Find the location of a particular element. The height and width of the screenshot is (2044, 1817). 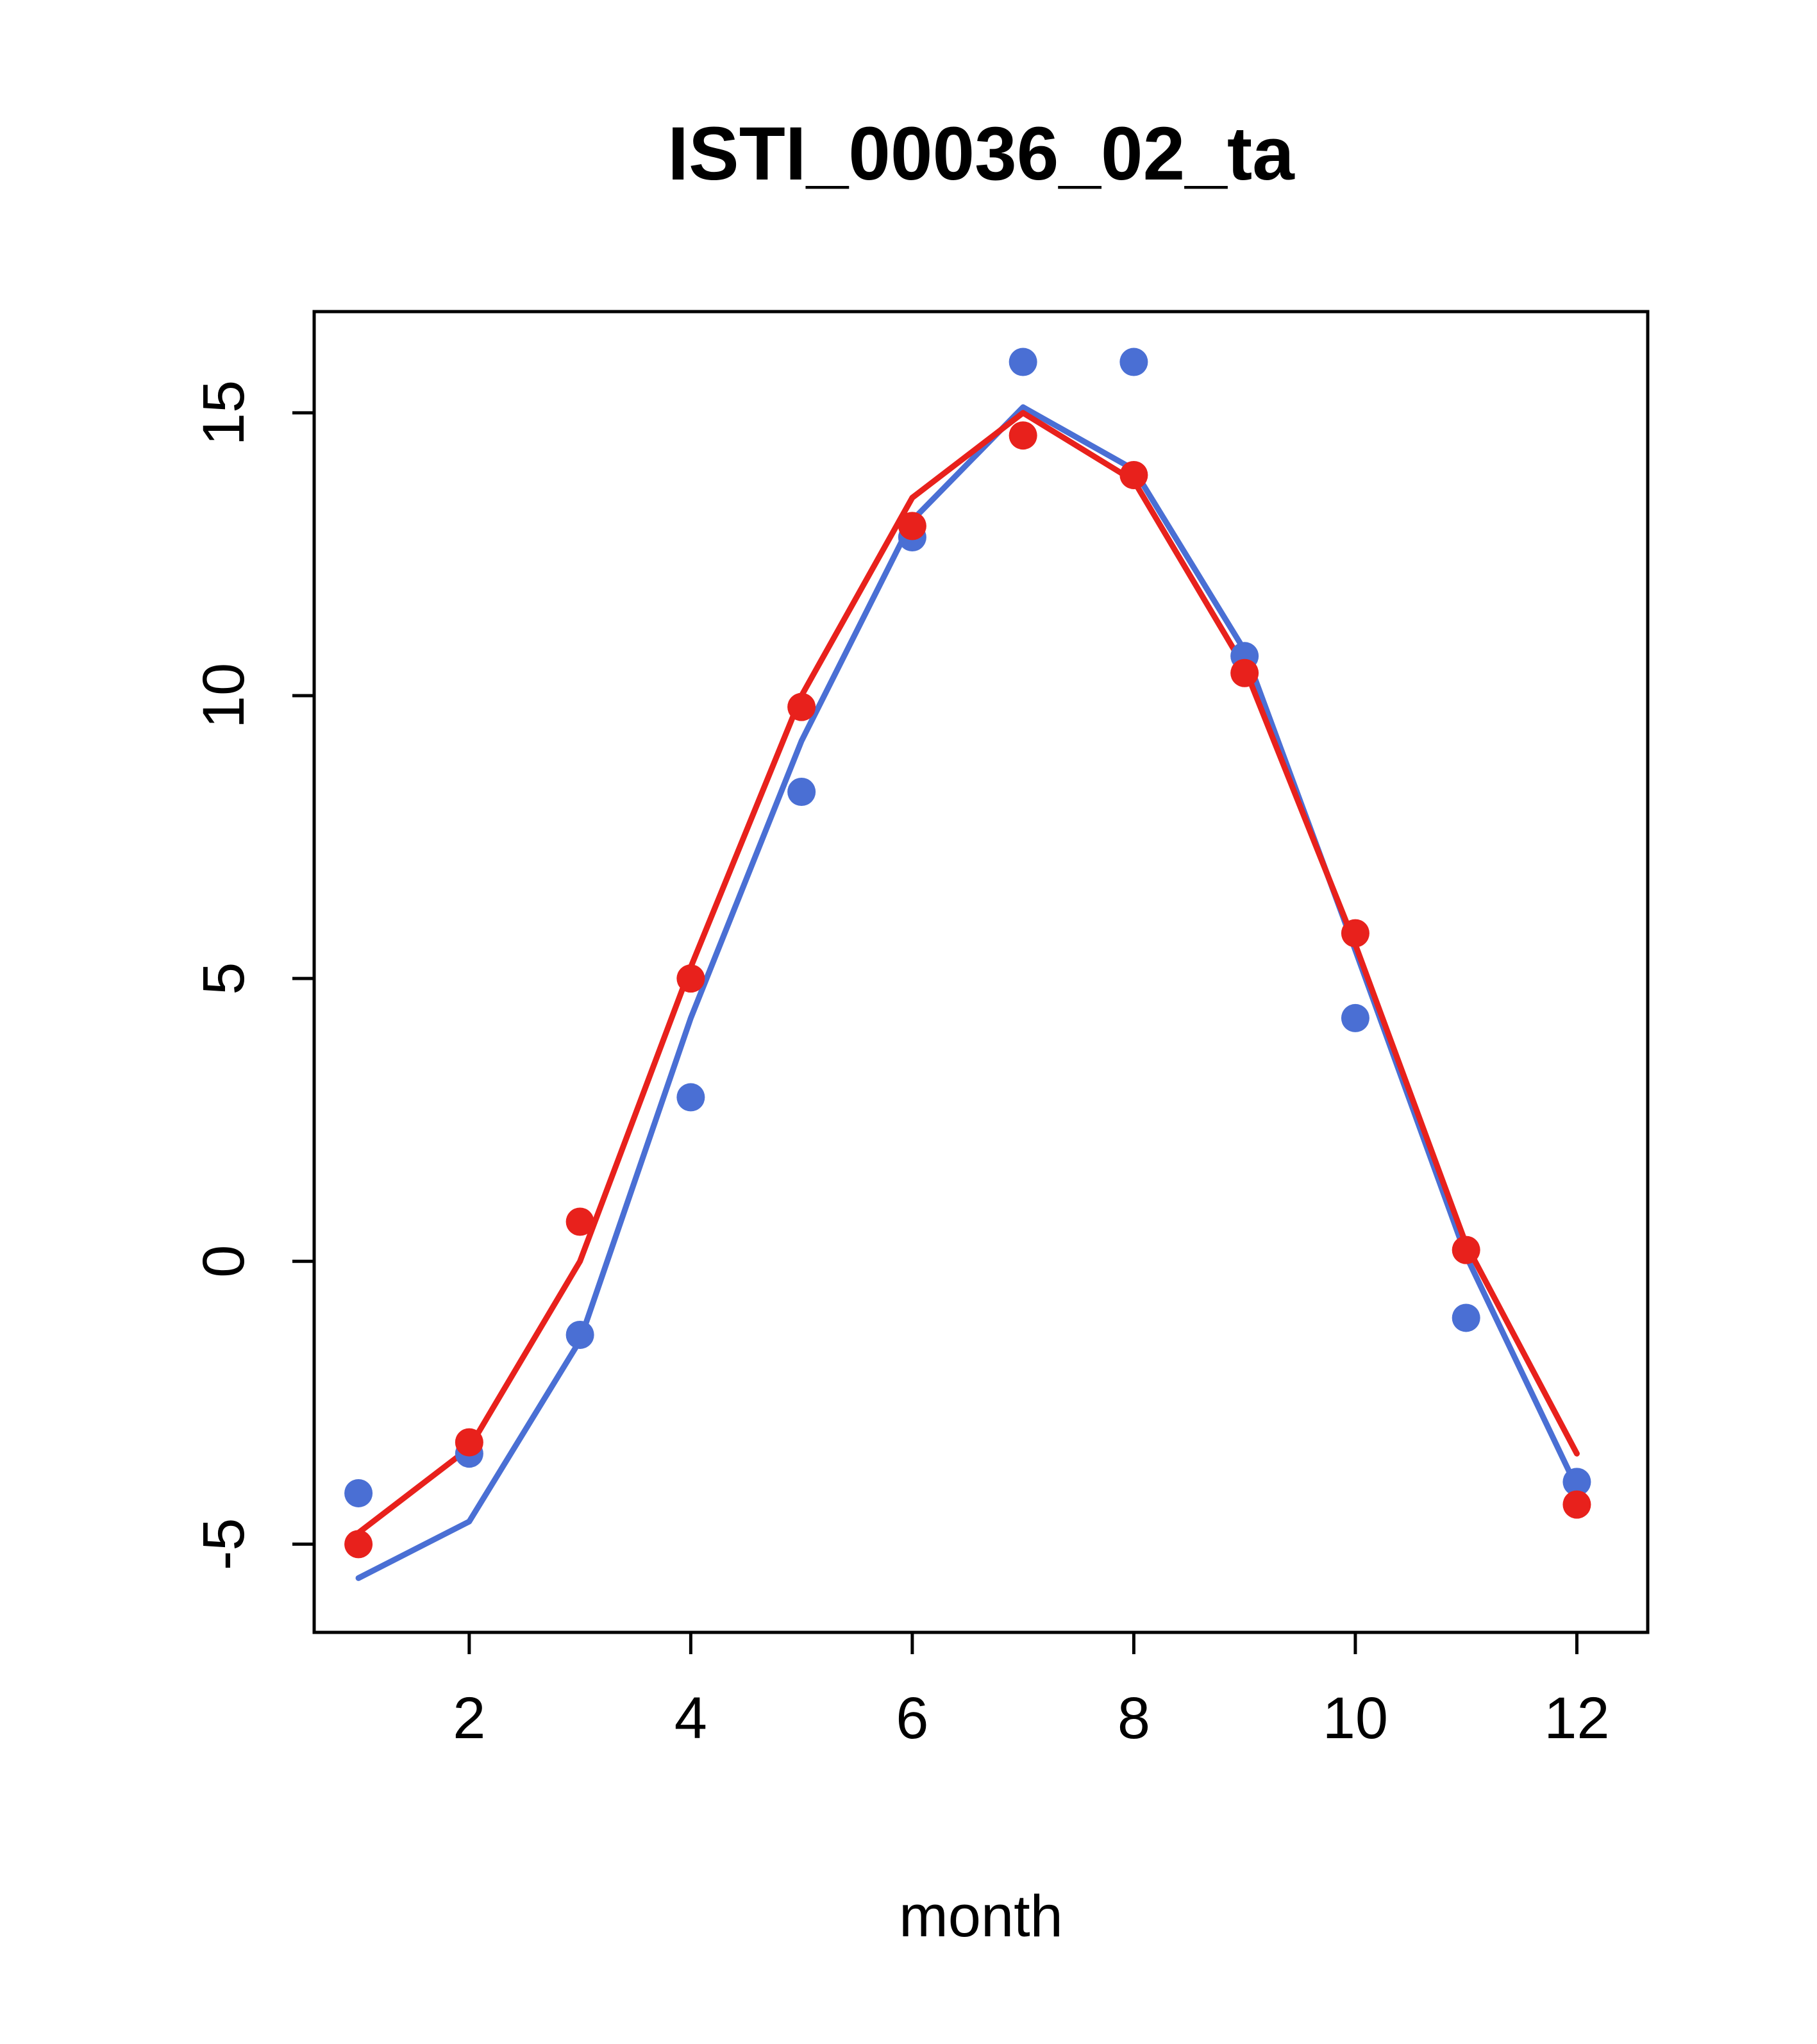

y-tick-label: 5 is located at coordinates (224, 978).